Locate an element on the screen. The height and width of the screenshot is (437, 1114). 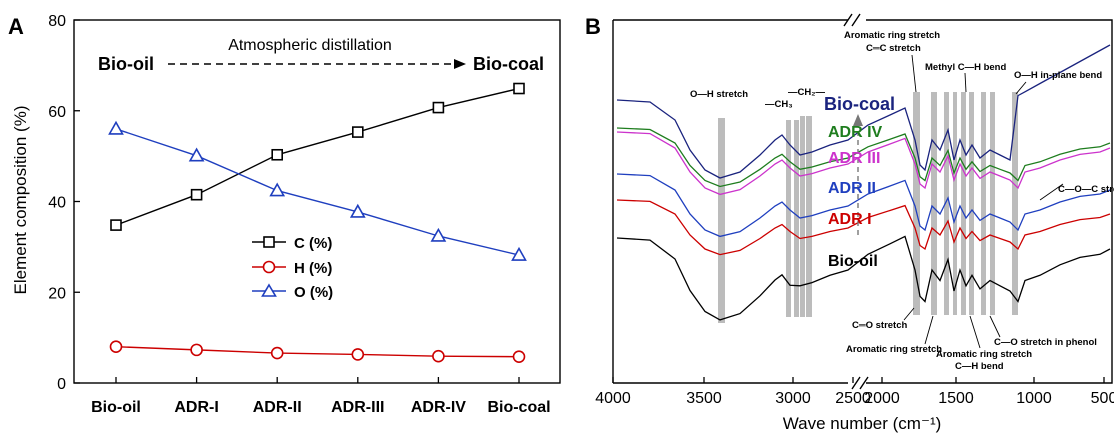
x-tick-label: 2500 is located at coordinates (853, 398).